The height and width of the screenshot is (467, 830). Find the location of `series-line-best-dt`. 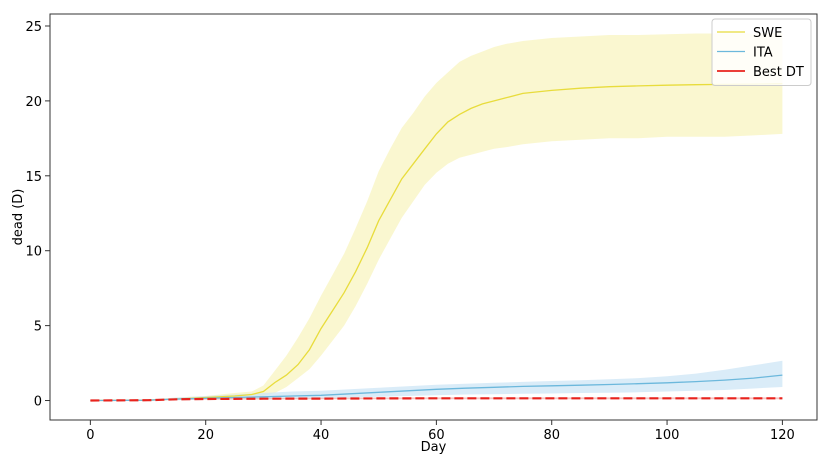

series-line-best-dt is located at coordinates (436, 399).